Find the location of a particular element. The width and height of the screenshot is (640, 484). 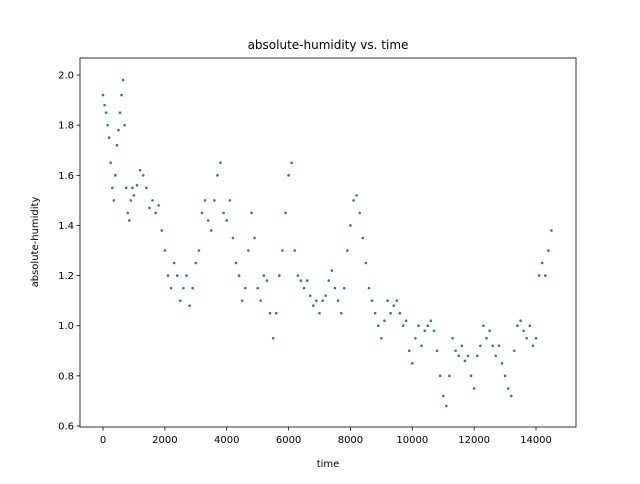

y-axis-label: absolute-humidity is located at coordinates (35, 242).